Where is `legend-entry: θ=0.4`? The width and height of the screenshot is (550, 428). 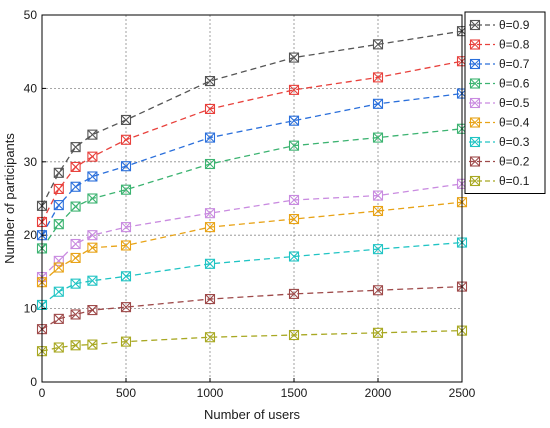 legend-entry: θ=0.4 is located at coordinates (499, 123).